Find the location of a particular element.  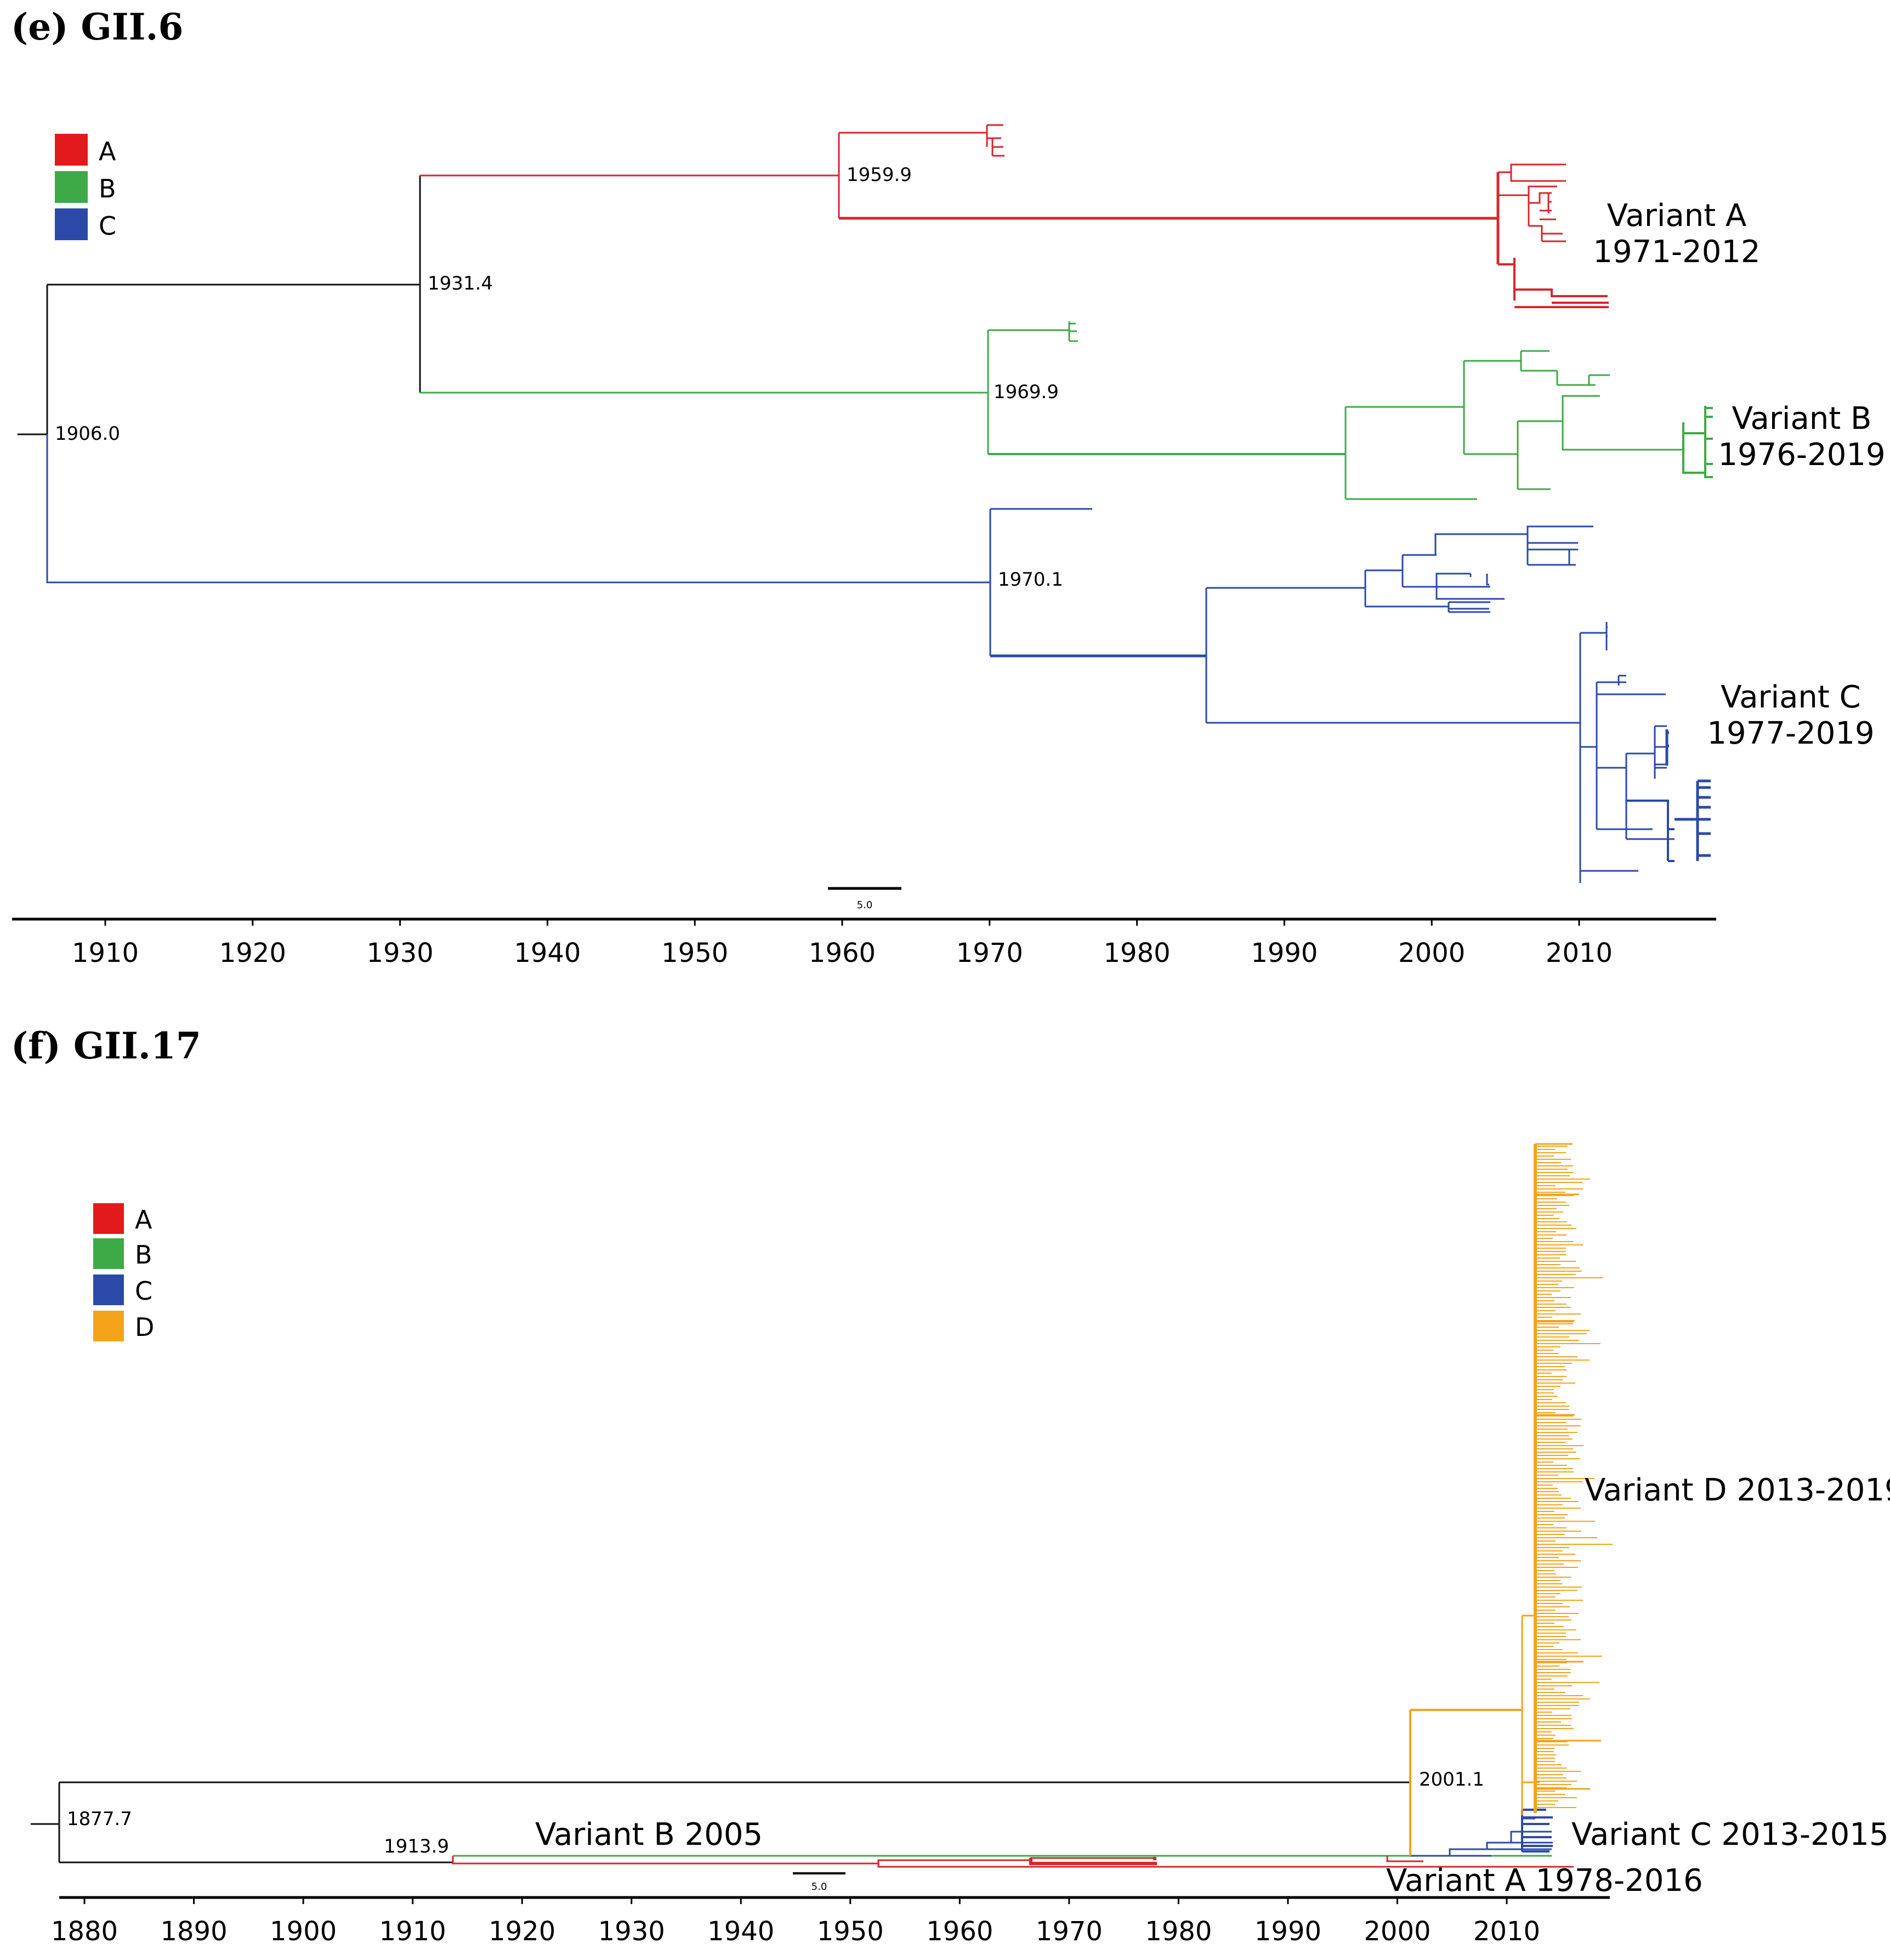

legend-label-b: B is located at coordinates (107, 188).